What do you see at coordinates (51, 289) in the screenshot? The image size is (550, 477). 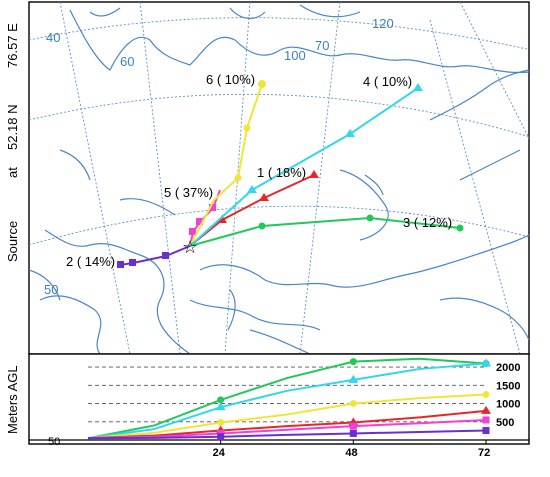 I see `graticule-label: 50` at bounding box center [51, 289].